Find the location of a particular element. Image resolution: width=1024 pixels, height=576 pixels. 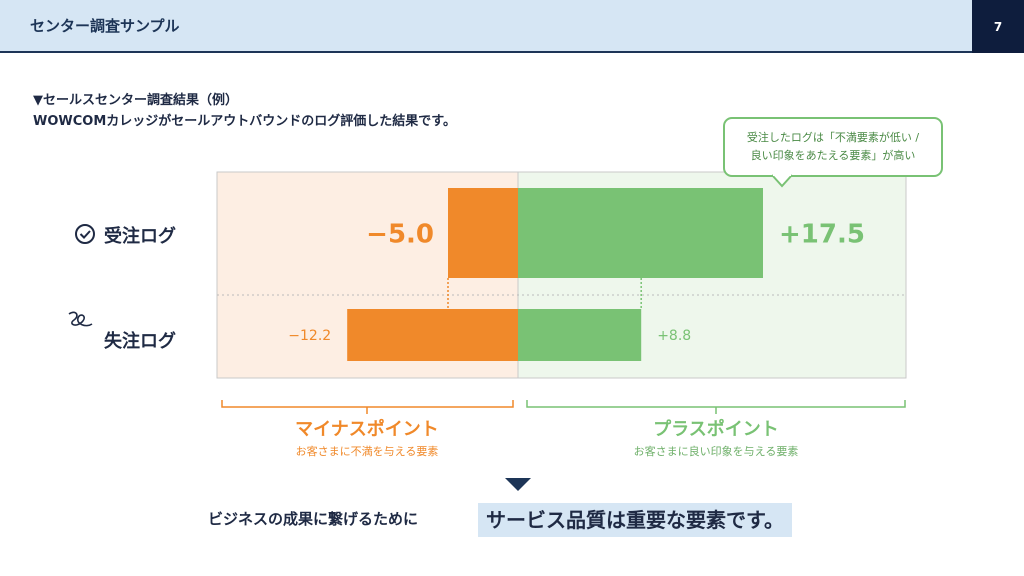

callout-line-1: 受注したログは「不満要素が低い / is located at coordinates (833, 137).